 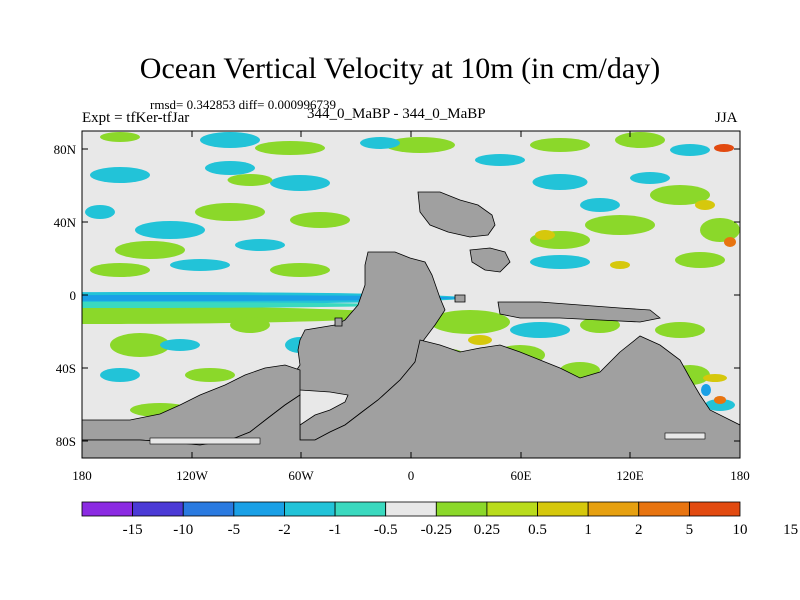 What do you see at coordinates (66, 441) in the screenshot?
I see `lat-tick-label: 80S` at bounding box center [66, 441].